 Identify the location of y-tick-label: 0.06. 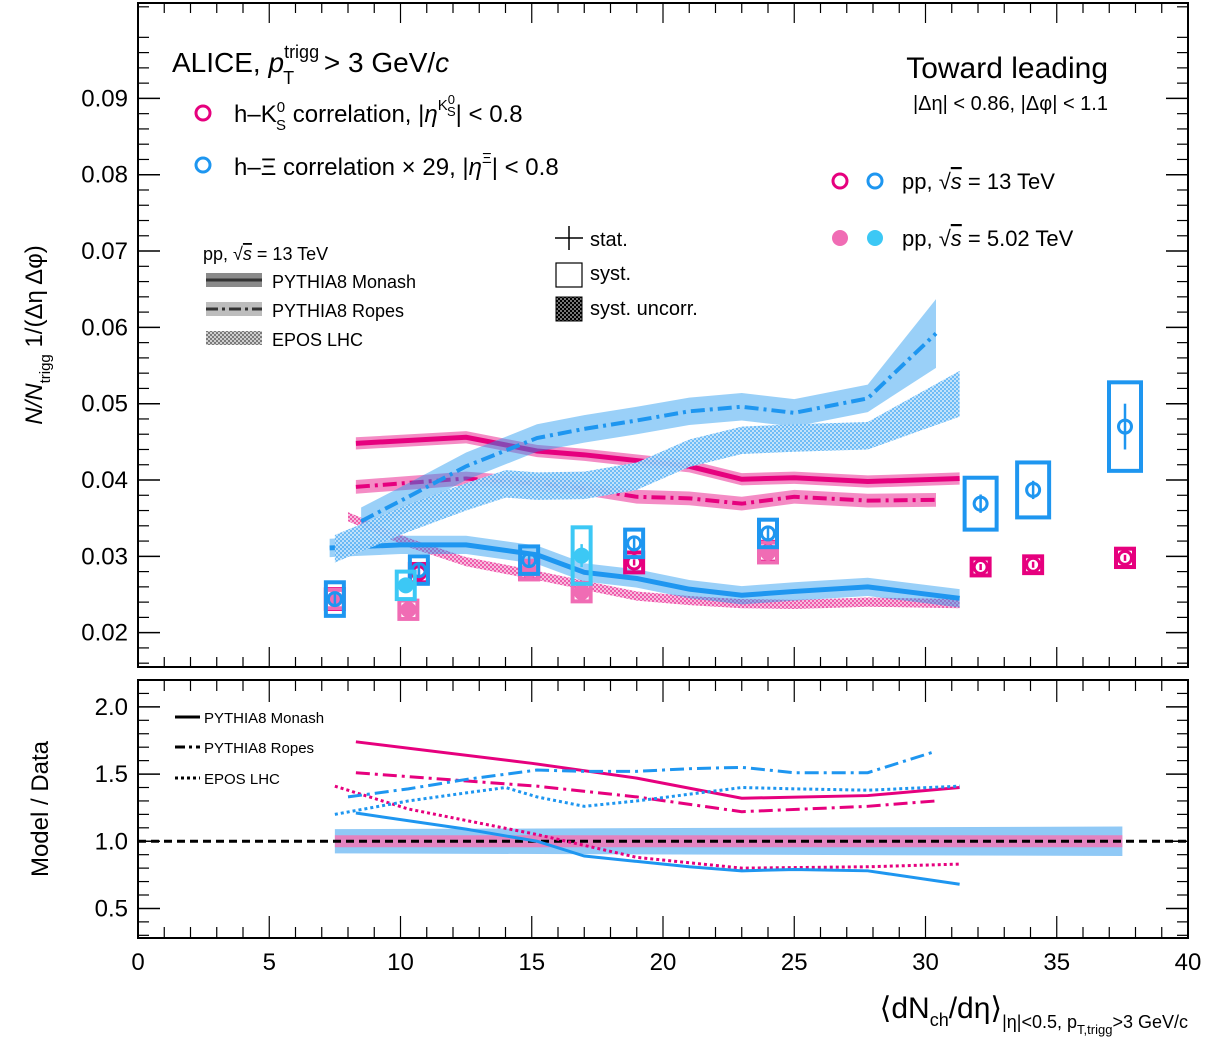
(104, 327).